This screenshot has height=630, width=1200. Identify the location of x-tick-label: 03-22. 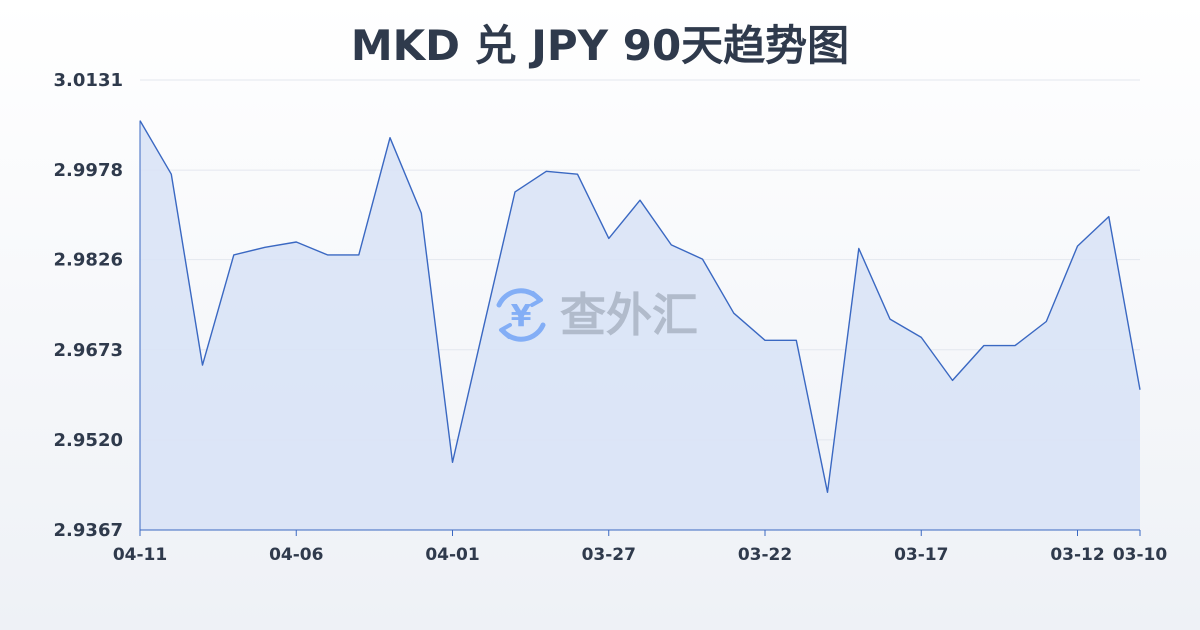
(765, 555).